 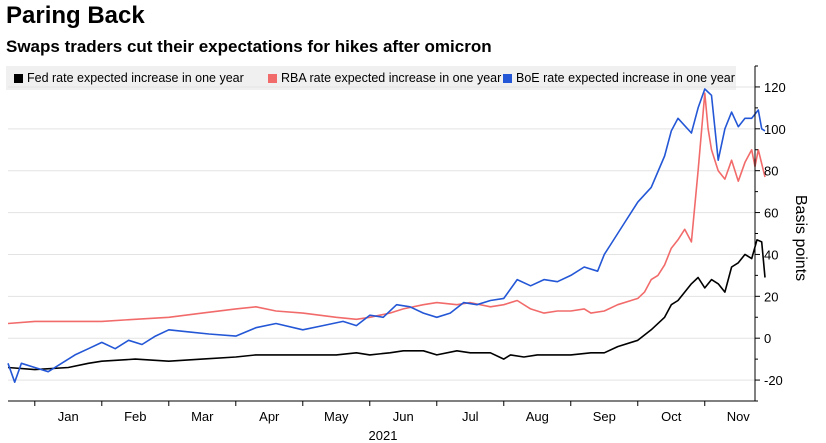 What do you see at coordinates (671, 416) in the screenshot?
I see `x-tick-label-oct: Oct` at bounding box center [671, 416].